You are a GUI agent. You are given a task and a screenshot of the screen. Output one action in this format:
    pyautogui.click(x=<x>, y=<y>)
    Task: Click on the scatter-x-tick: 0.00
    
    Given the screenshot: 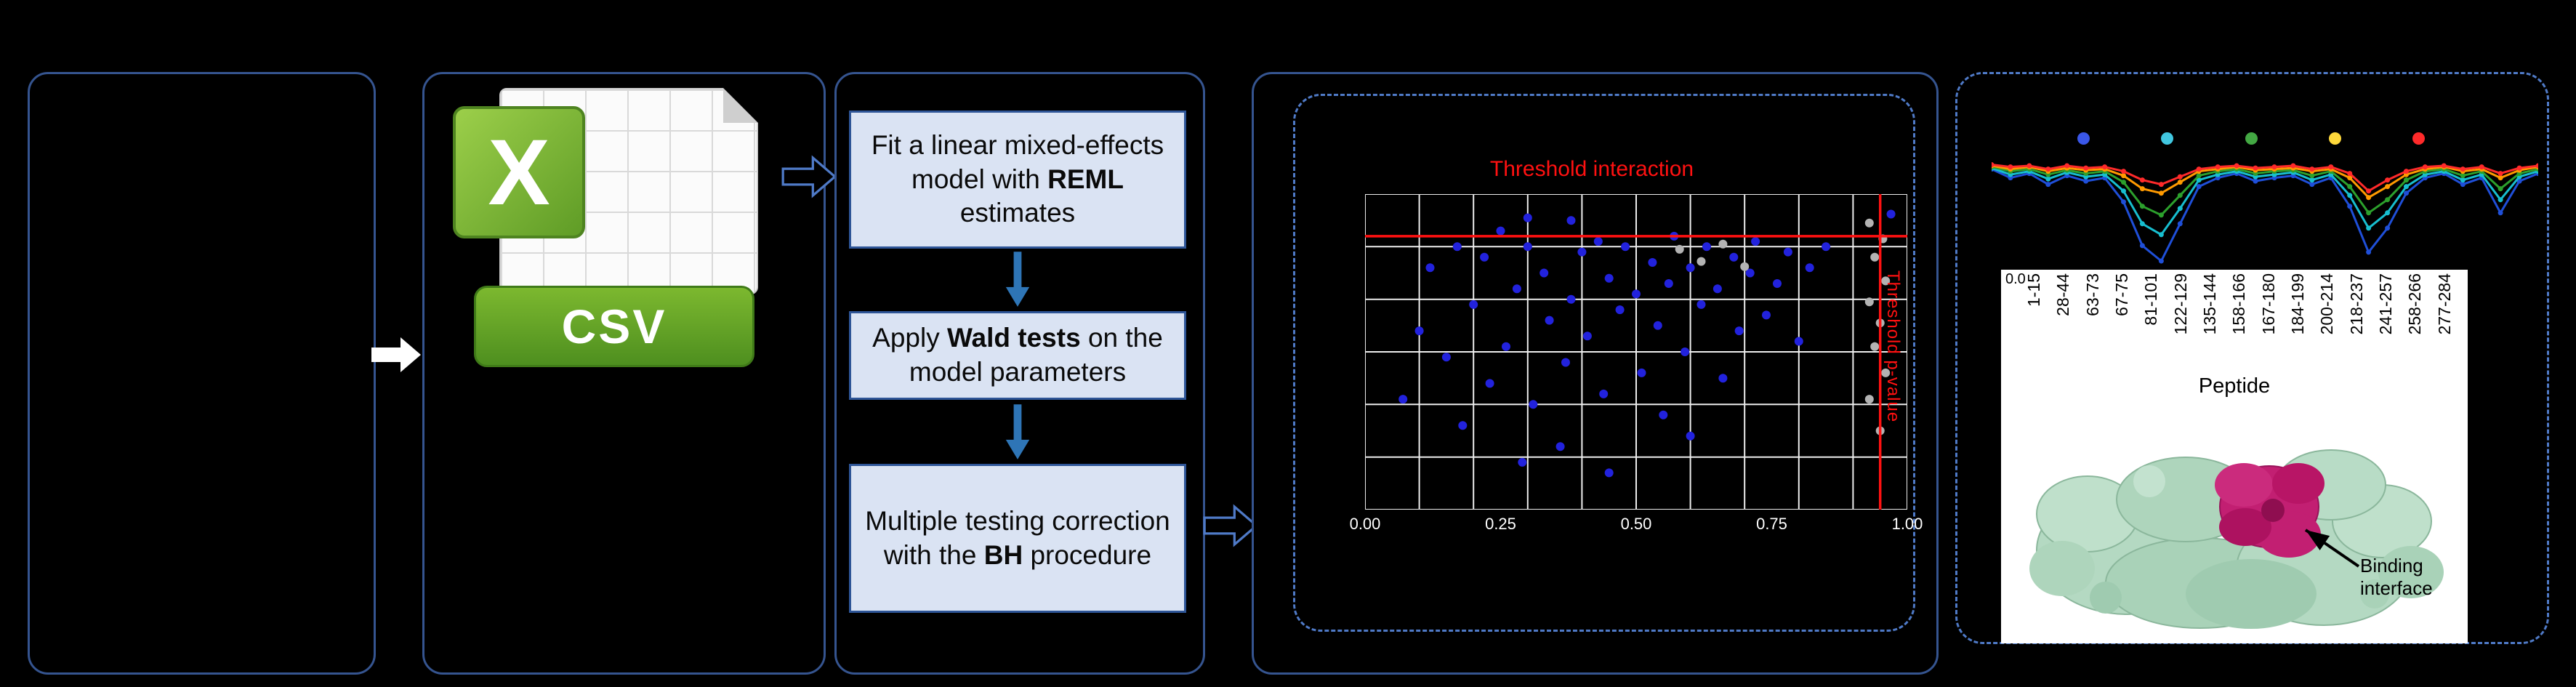 What is the action you would take?
    pyautogui.click(x=1365, y=524)
    